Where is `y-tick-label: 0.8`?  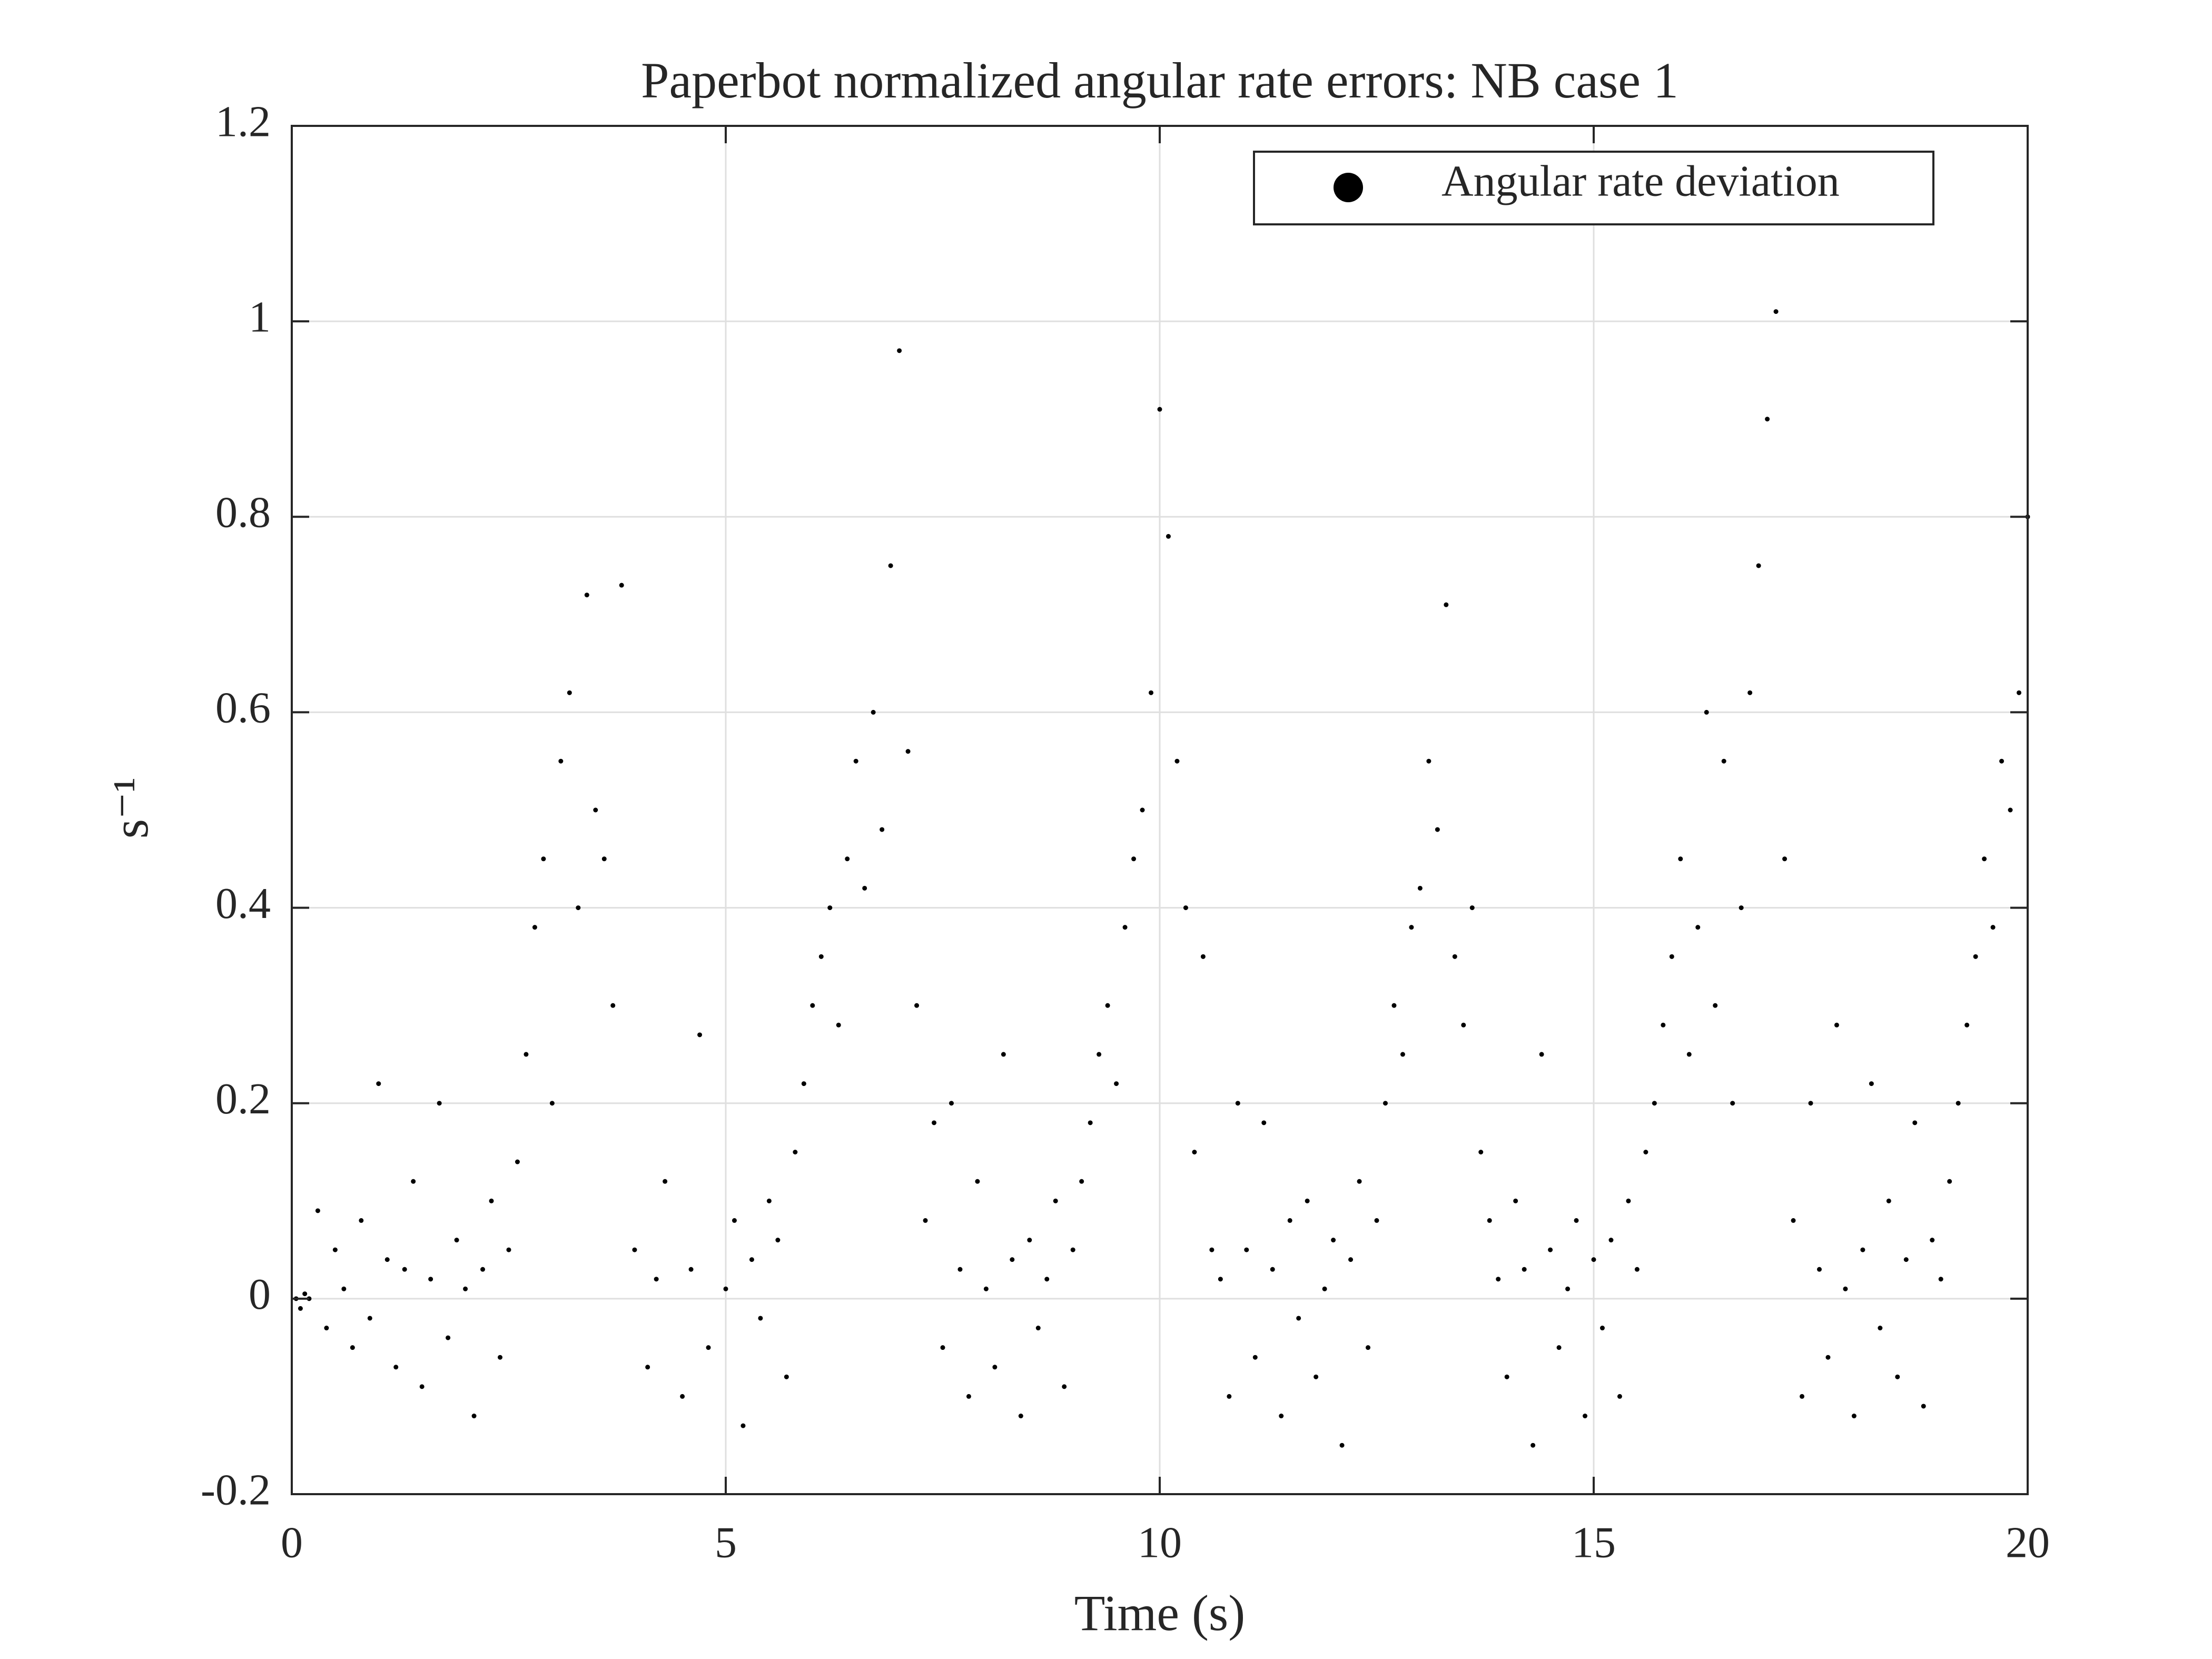
y-tick-label: 0.8 is located at coordinates (243, 512).